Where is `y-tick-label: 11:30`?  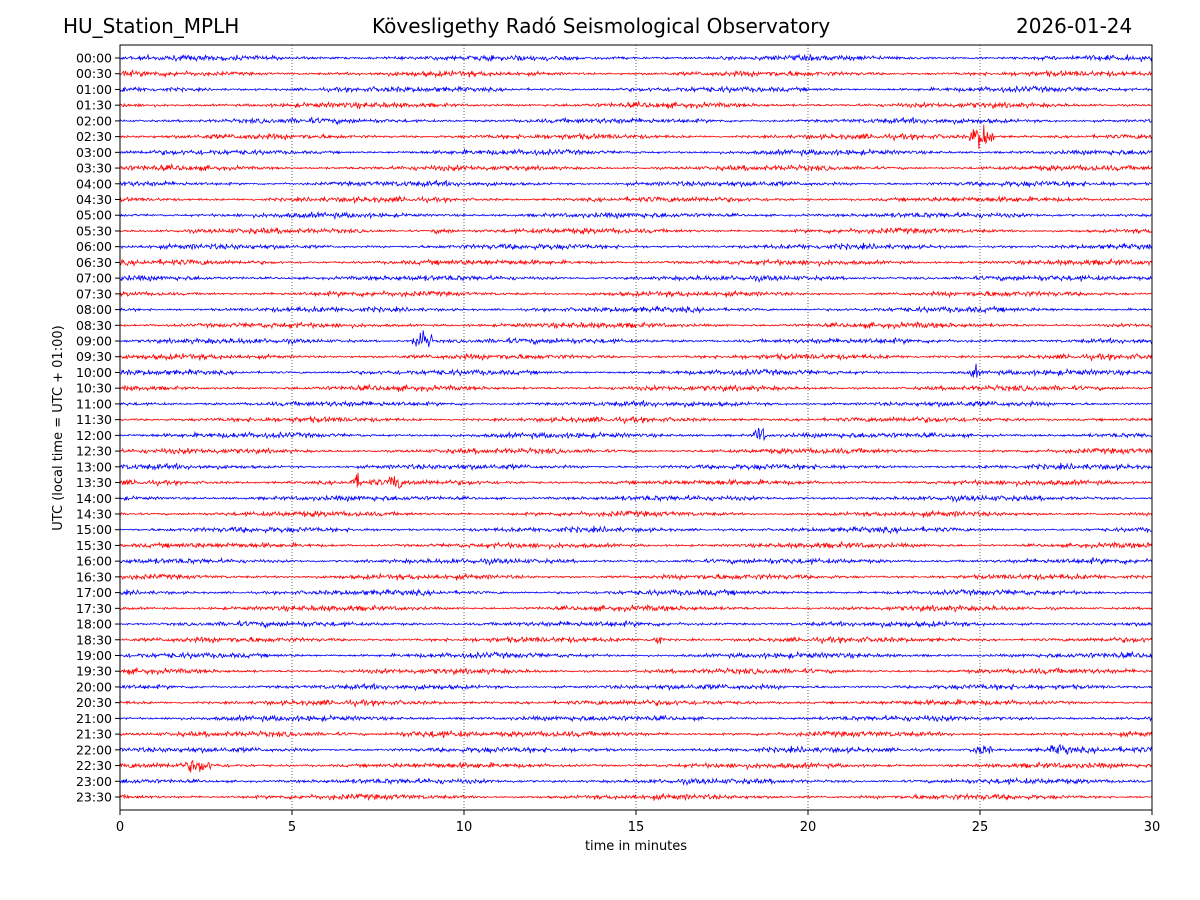 y-tick-label: 11:30 is located at coordinates (94, 419).